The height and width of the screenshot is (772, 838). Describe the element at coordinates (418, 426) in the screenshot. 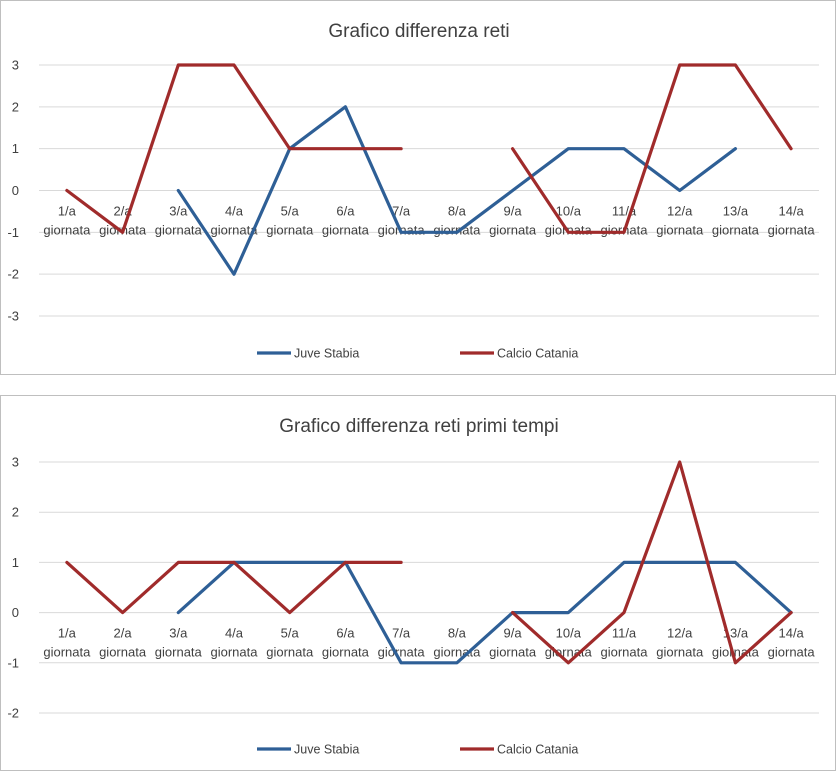

I see `chart-title: Grafico differenza reti primi tempi` at that location.